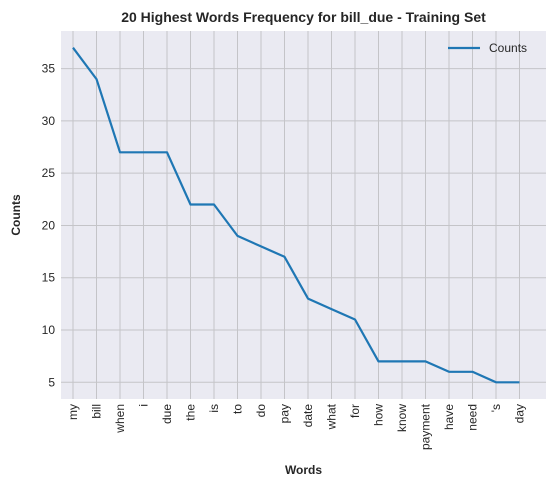 The height and width of the screenshot is (487, 555). Describe the element at coordinates (167, 414) in the screenshot. I see `x-tick-label: due` at that location.